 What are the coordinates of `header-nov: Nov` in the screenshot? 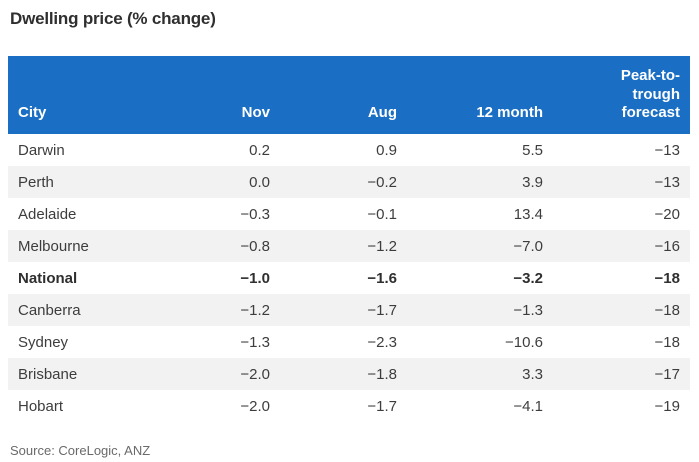 It's located at (215, 95).